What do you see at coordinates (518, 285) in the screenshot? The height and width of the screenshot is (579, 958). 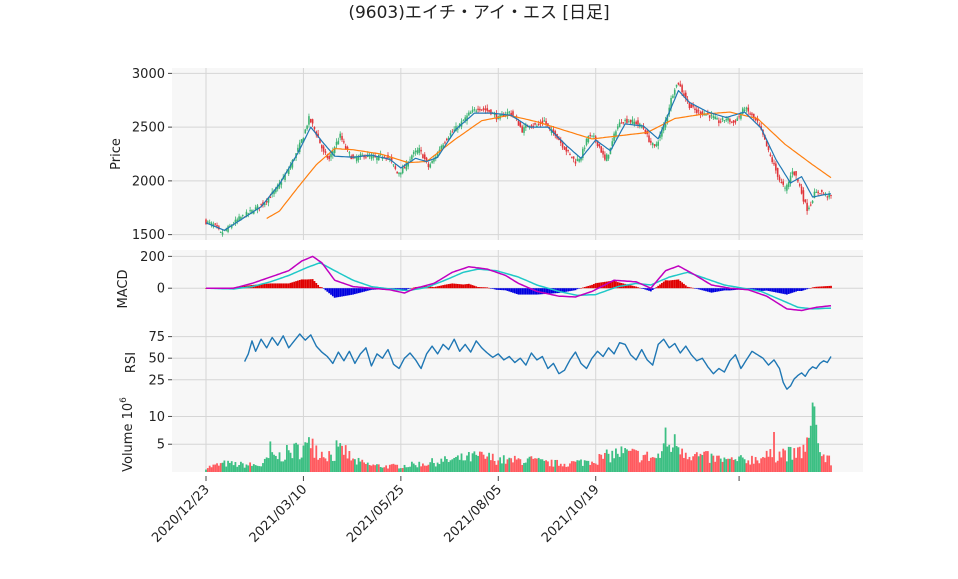 I see `macd-signal-line` at bounding box center [518, 285].